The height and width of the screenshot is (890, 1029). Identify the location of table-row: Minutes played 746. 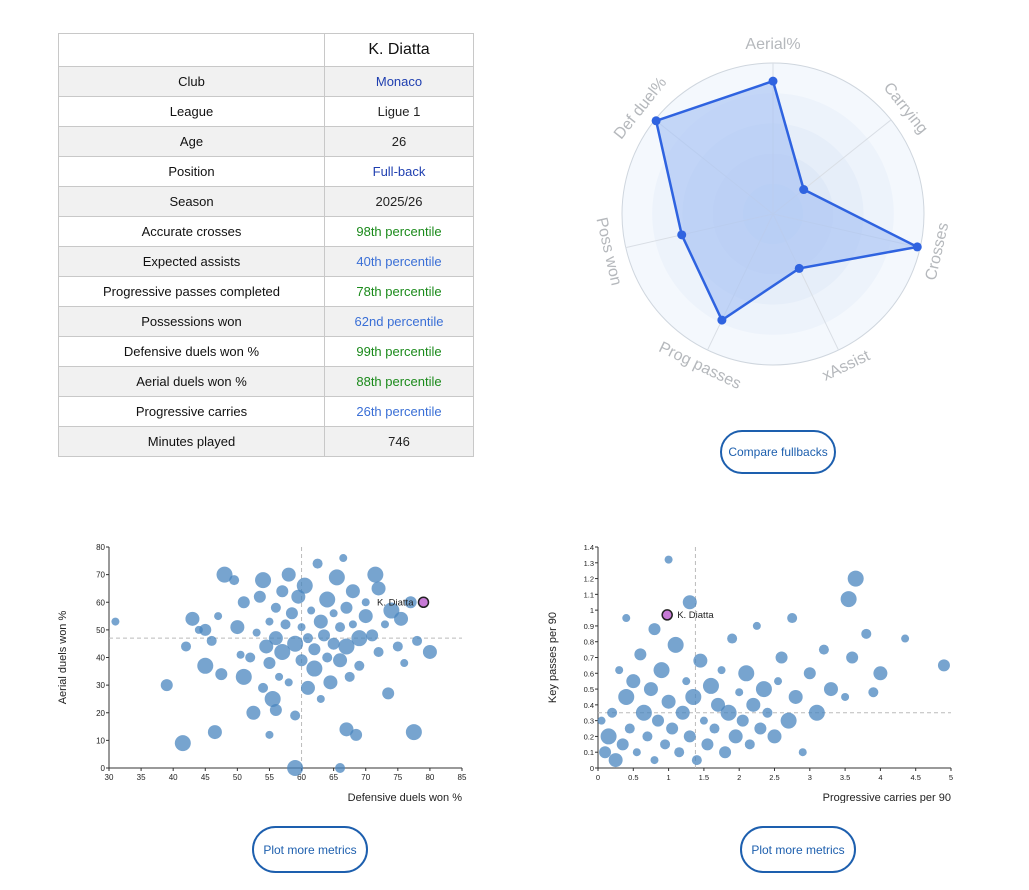
(266, 441).